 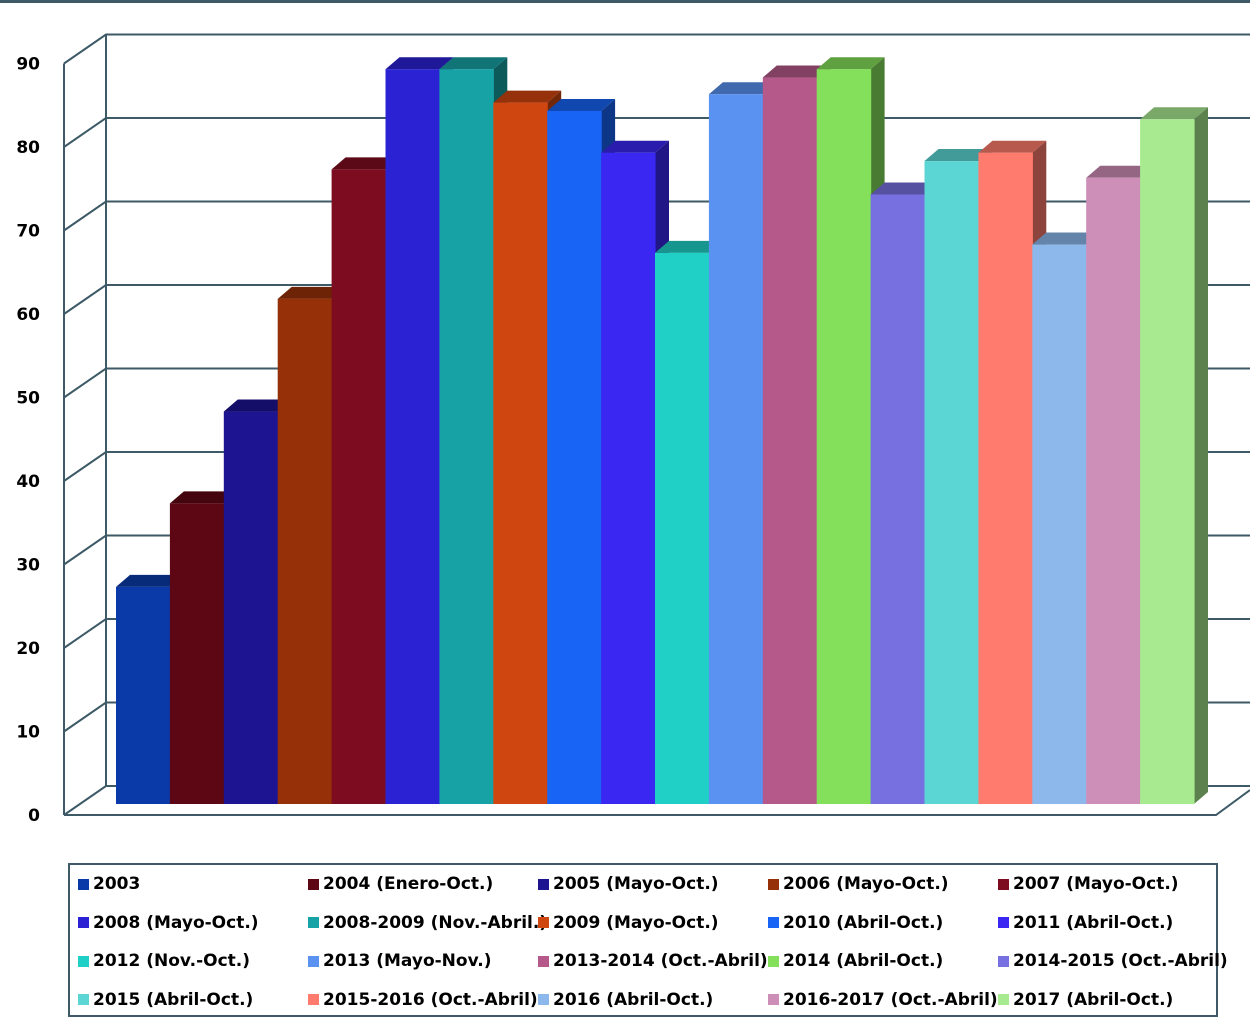 I want to click on legend-label: 2011 (Abril-Oct.), so click(x=1093, y=922).